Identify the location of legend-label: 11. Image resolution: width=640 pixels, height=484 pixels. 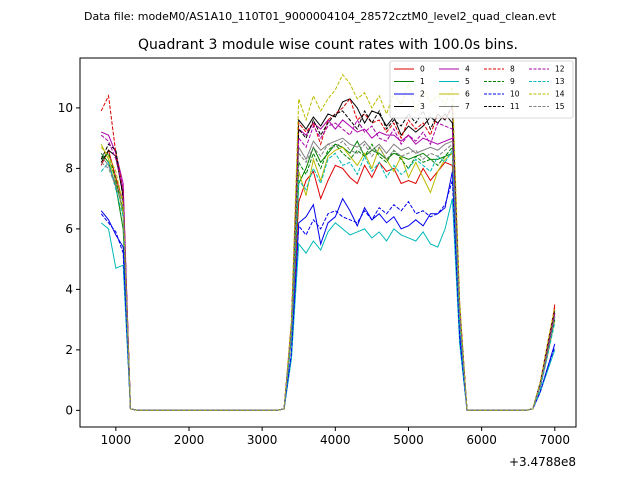
(515, 106).